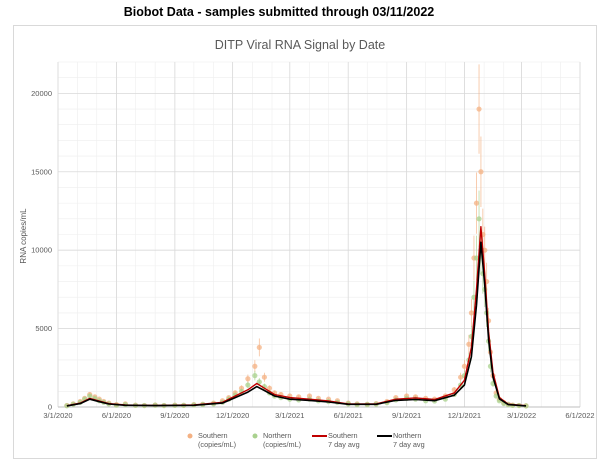  What do you see at coordinates (289, 415) in the screenshot?
I see `x-tick-label: 3/1/2021` at bounding box center [289, 415].